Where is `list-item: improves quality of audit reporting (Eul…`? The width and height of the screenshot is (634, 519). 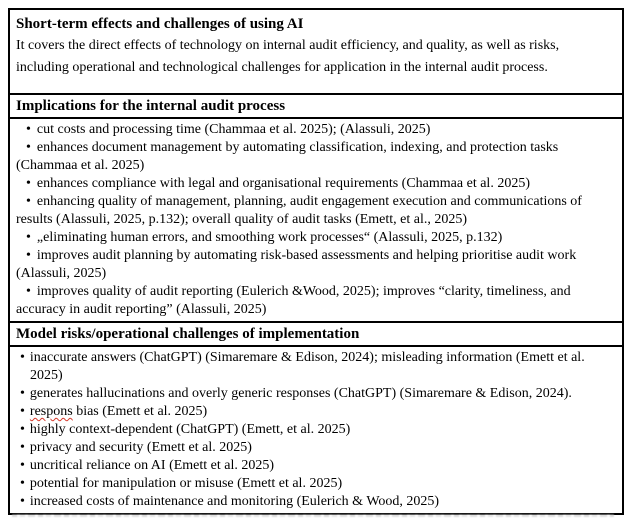
list-item: improves quality of audit reporting (Eul… is located at coordinates (316, 301).